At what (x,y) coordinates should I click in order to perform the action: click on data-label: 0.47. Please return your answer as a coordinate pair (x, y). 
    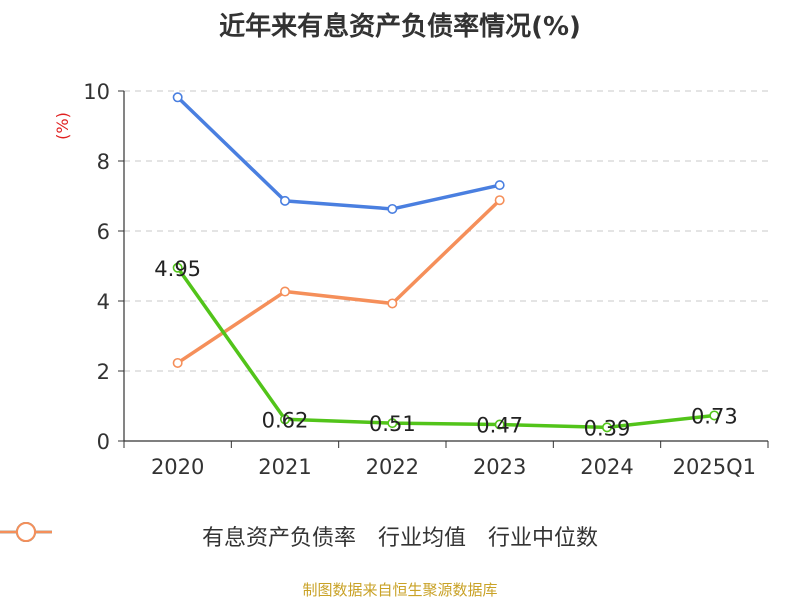
    Looking at the image, I should click on (499, 426).